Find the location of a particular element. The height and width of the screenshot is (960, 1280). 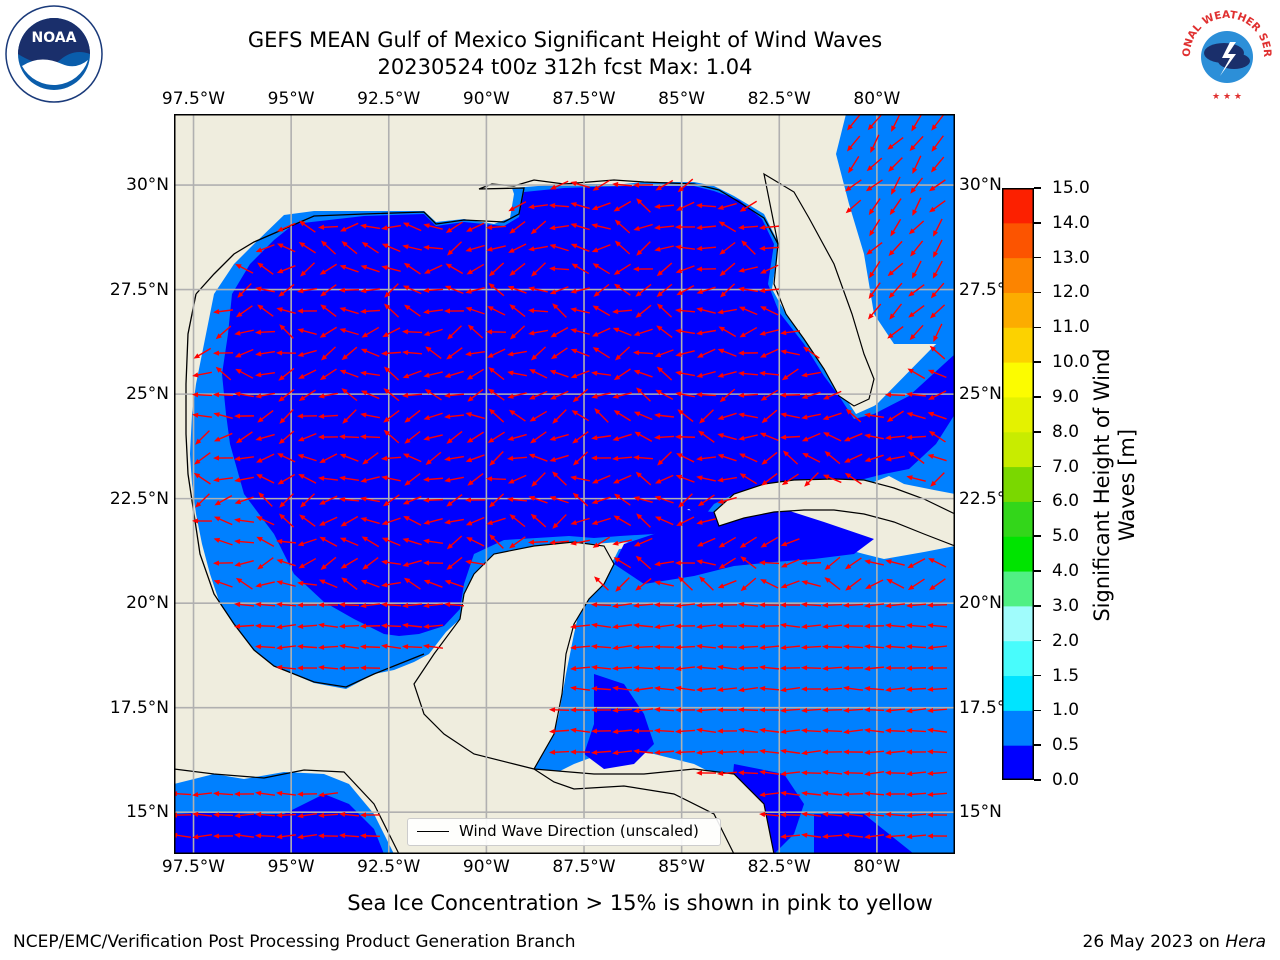

colorbar-tick-label: 3.0 is located at coordinates (1066, 605).